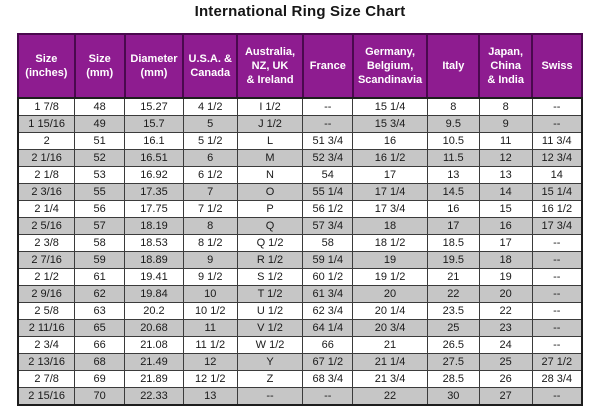 The image size is (600, 415). Describe the element at coordinates (328, 226) in the screenshot. I see `table-cell: 57 3/4` at that location.